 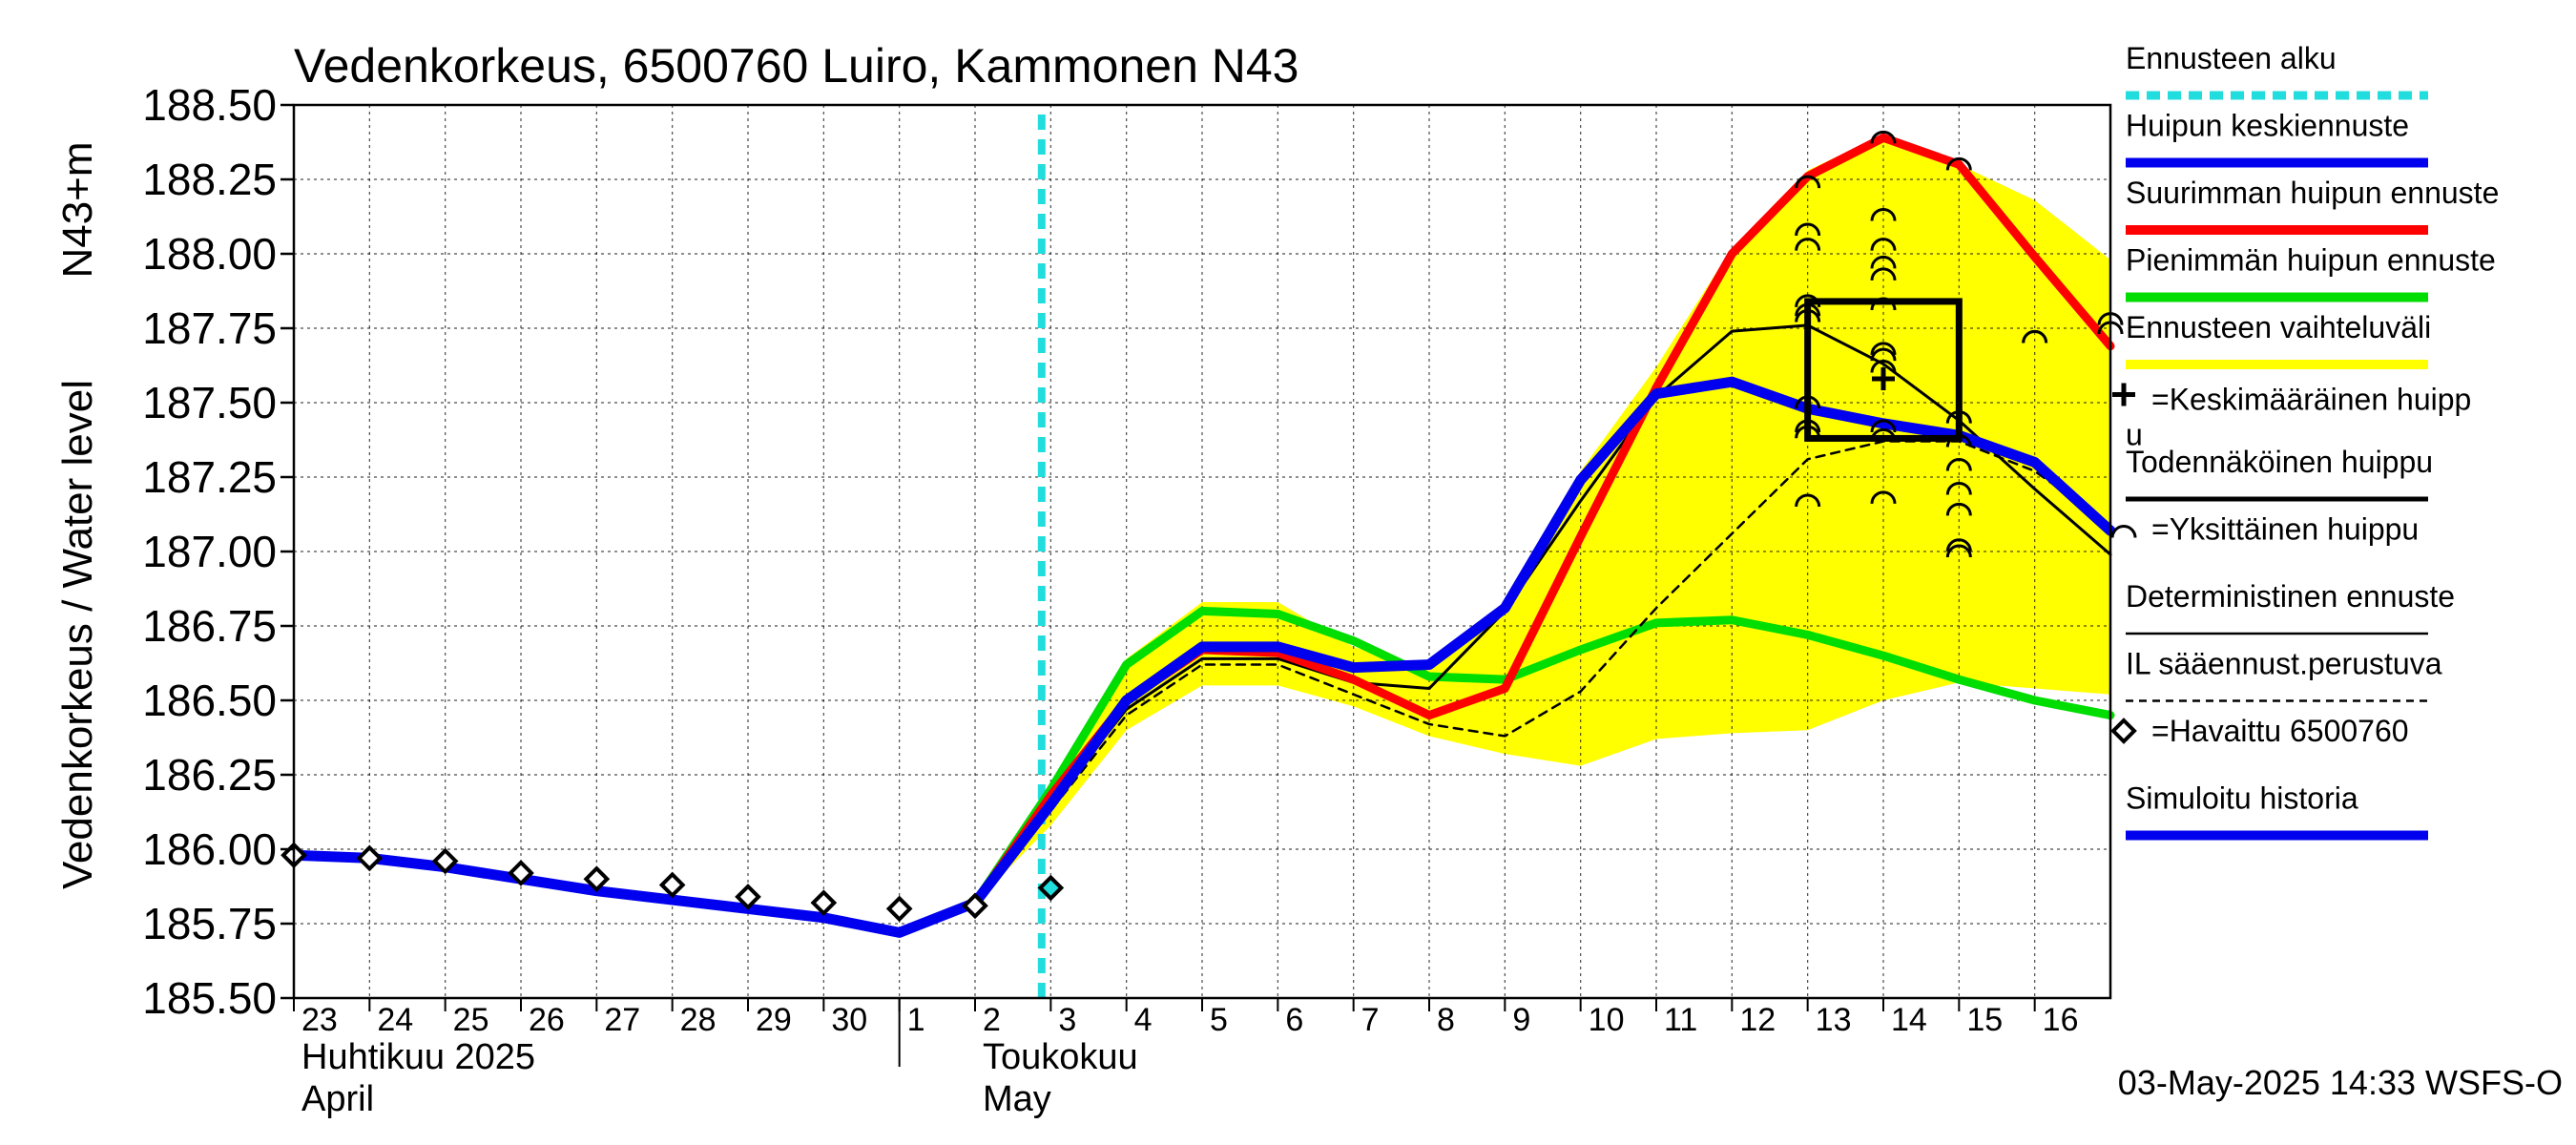 What do you see at coordinates (1067, 1020) in the screenshot?
I see `x-tick-label: 3` at bounding box center [1067, 1020].